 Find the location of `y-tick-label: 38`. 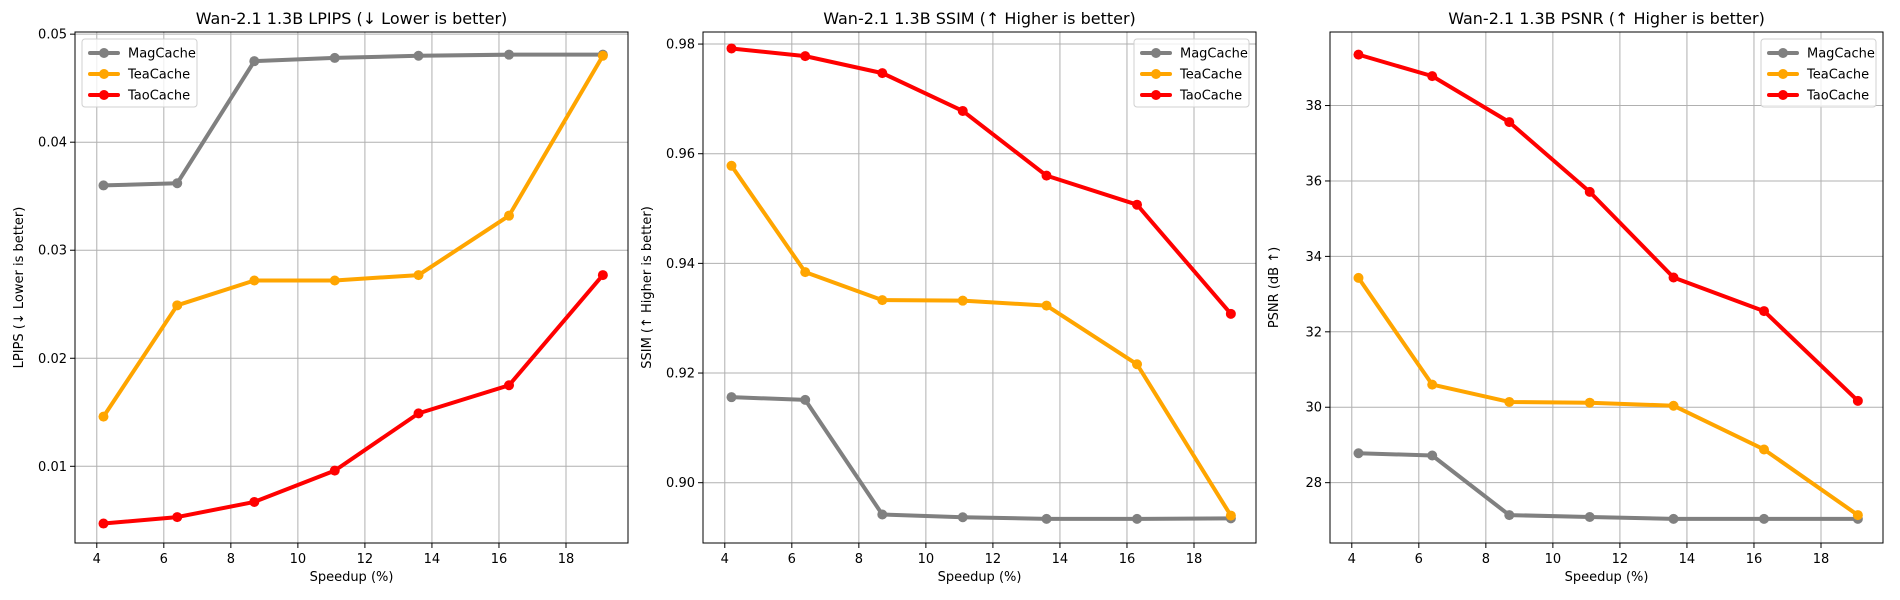

y-tick-label: 38 is located at coordinates (1313, 106).